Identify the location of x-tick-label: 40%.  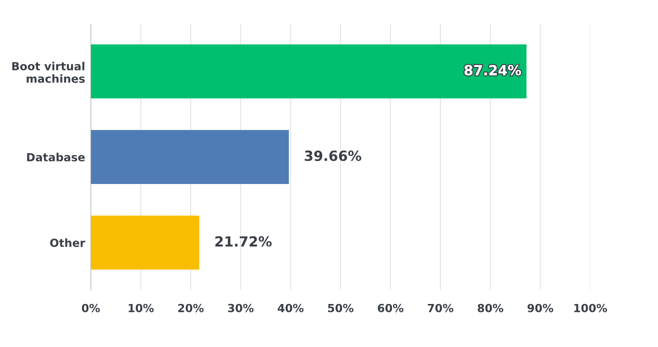
(291, 308).